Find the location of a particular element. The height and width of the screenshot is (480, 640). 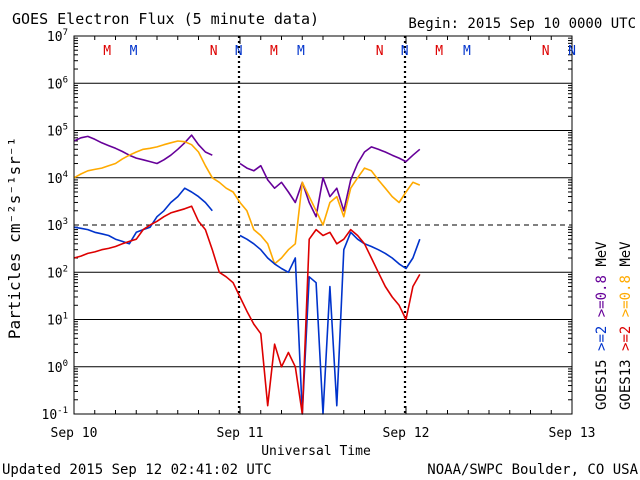

credit-label: NOAA/SWPC Boulder, CO USA is located at coordinates (532, 470).